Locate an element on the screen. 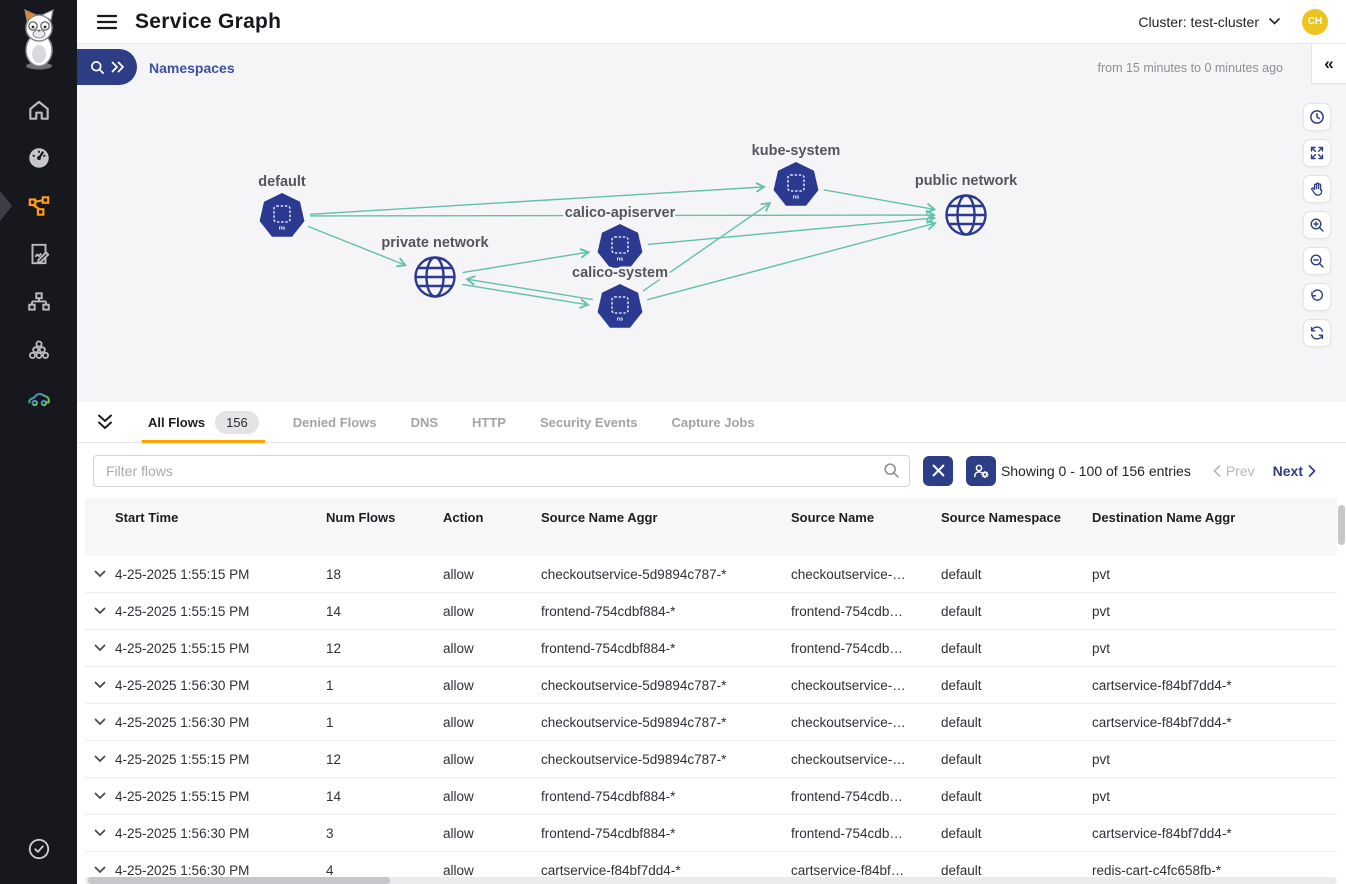 This screenshot has width=1346, height=884. cell-num-flows: 1 is located at coordinates (330, 722).